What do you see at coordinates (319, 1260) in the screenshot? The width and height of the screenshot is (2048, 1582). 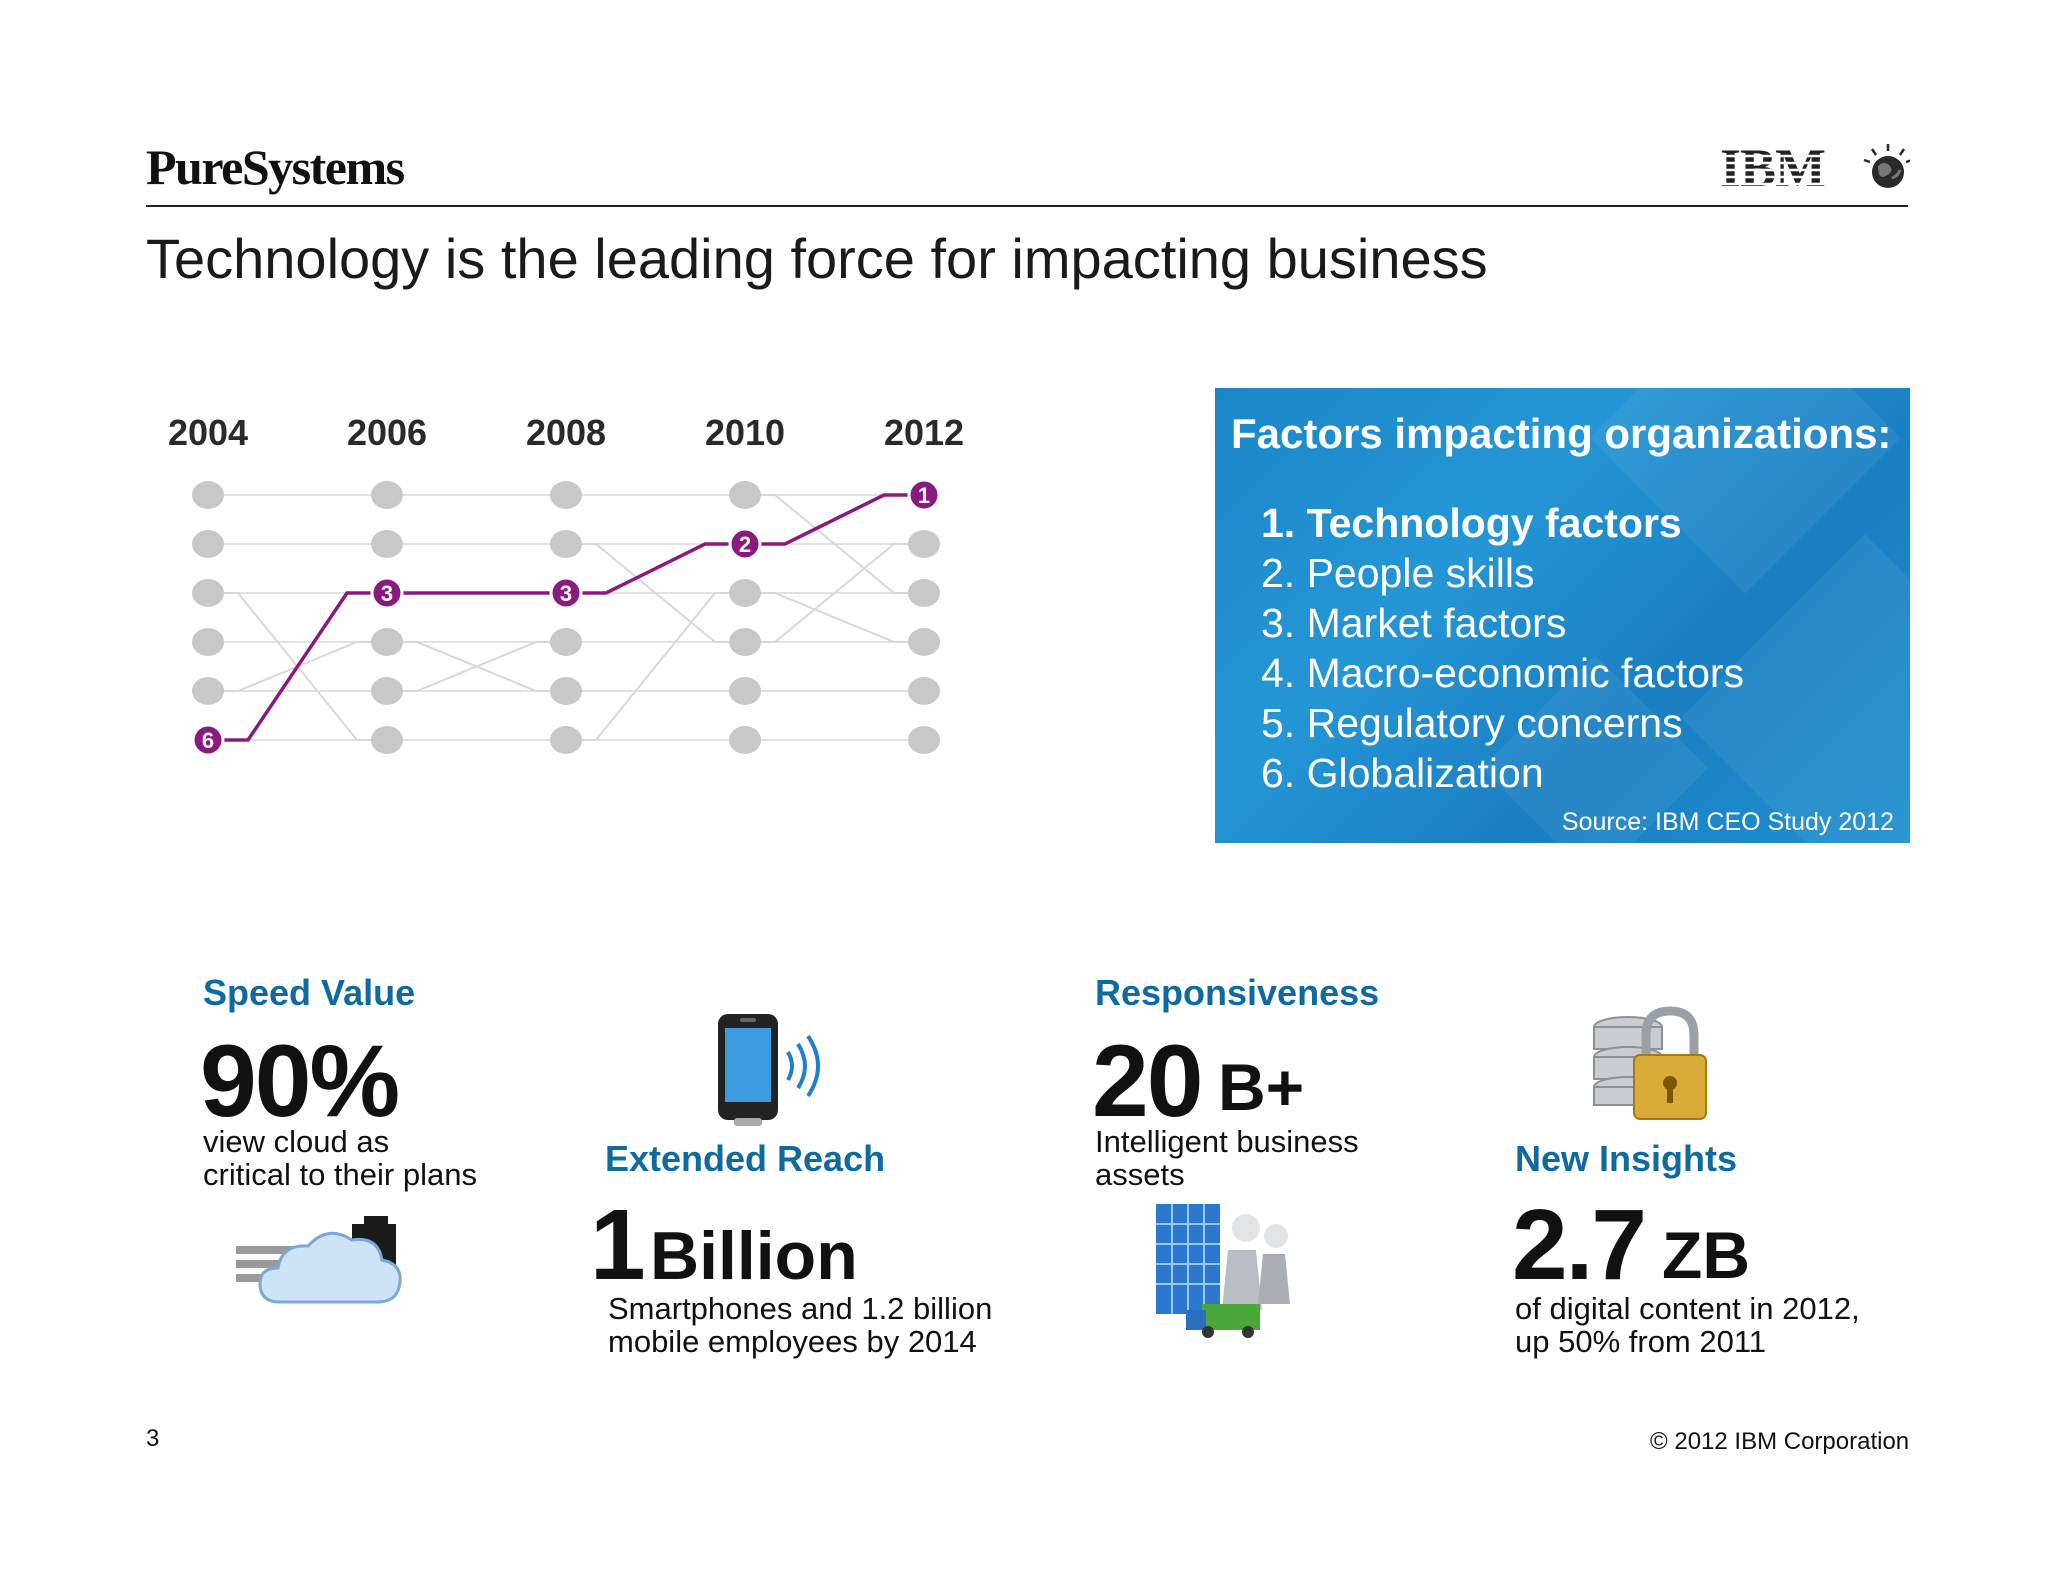 I see `cloud-server-icon` at bounding box center [319, 1260].